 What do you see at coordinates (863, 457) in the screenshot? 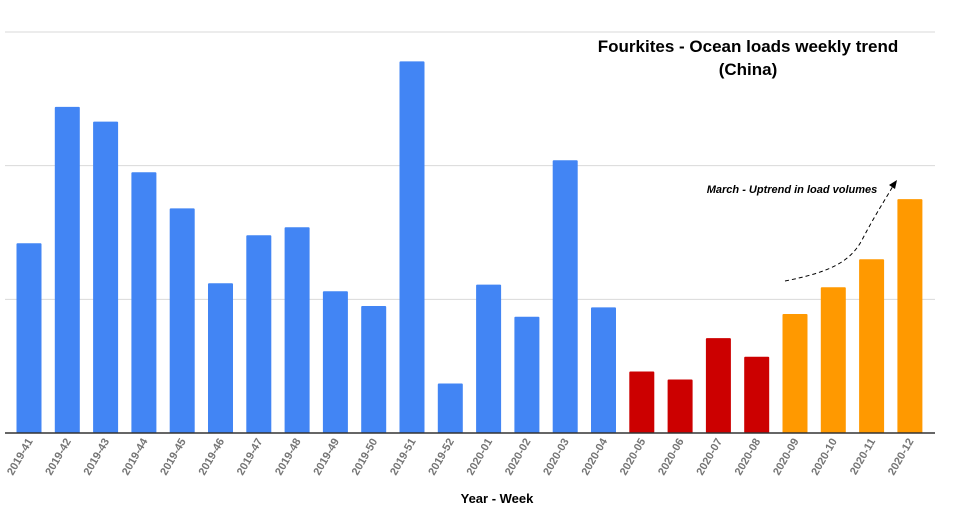
I see `x-tick-label: 2020-11` at bounding box center [863, 457].